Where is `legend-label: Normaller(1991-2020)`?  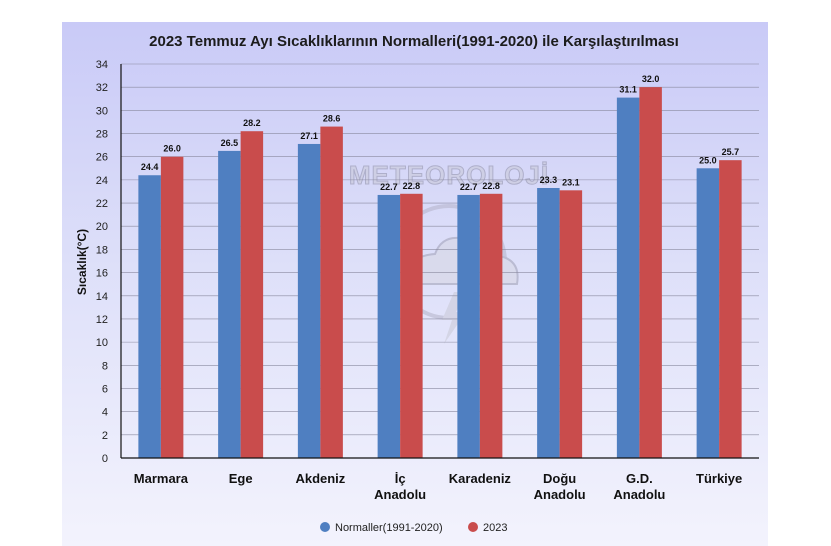
legend-label: Normaller(1991-2020) is located at coordinates (389, 528).